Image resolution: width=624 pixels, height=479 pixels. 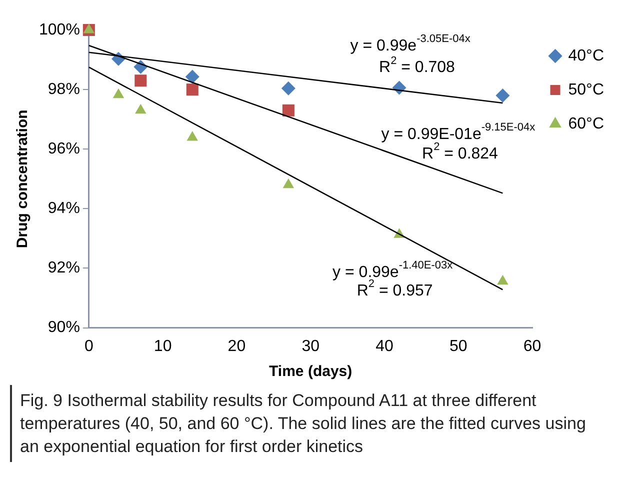 What do you see at coordinates (303, 424) in the screenshot?
I see `caption: Fig. 9 Isothermal stability results for Compound A11 at three different temperatures (40, 50, and 60 °C). The solid lines are the fitted curves using an exponential equation for first order kinetics` at bounding box center [303, 424].